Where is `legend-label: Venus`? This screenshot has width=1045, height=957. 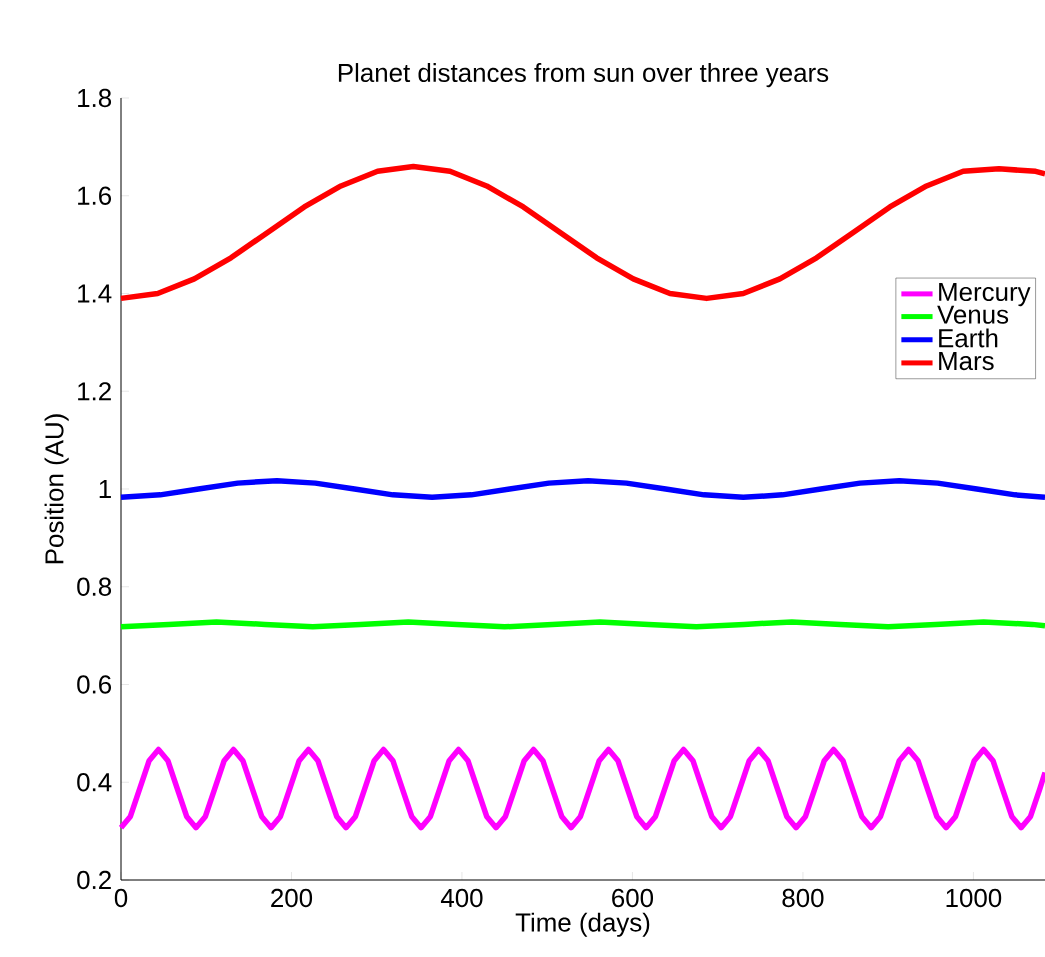
legend-label: Venus is located at coordinates (973, 314).